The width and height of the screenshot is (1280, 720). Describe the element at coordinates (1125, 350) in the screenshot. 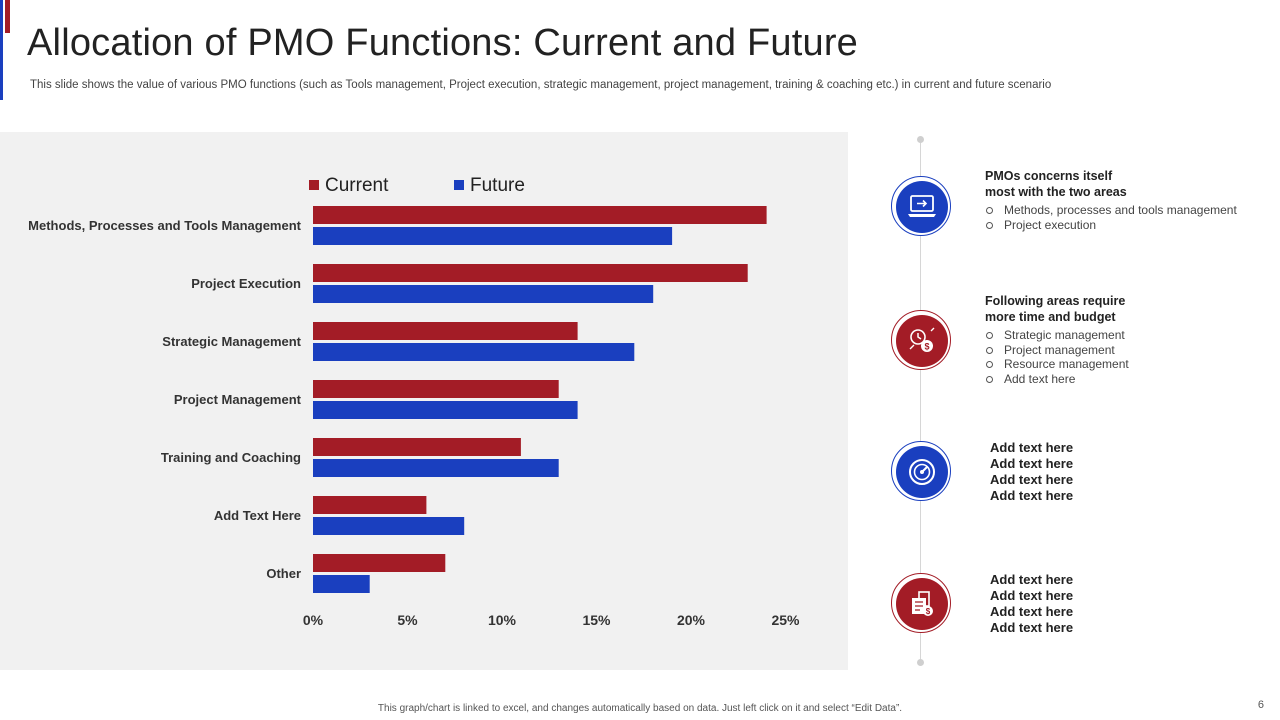

I see `list-item: Project management` at that location.